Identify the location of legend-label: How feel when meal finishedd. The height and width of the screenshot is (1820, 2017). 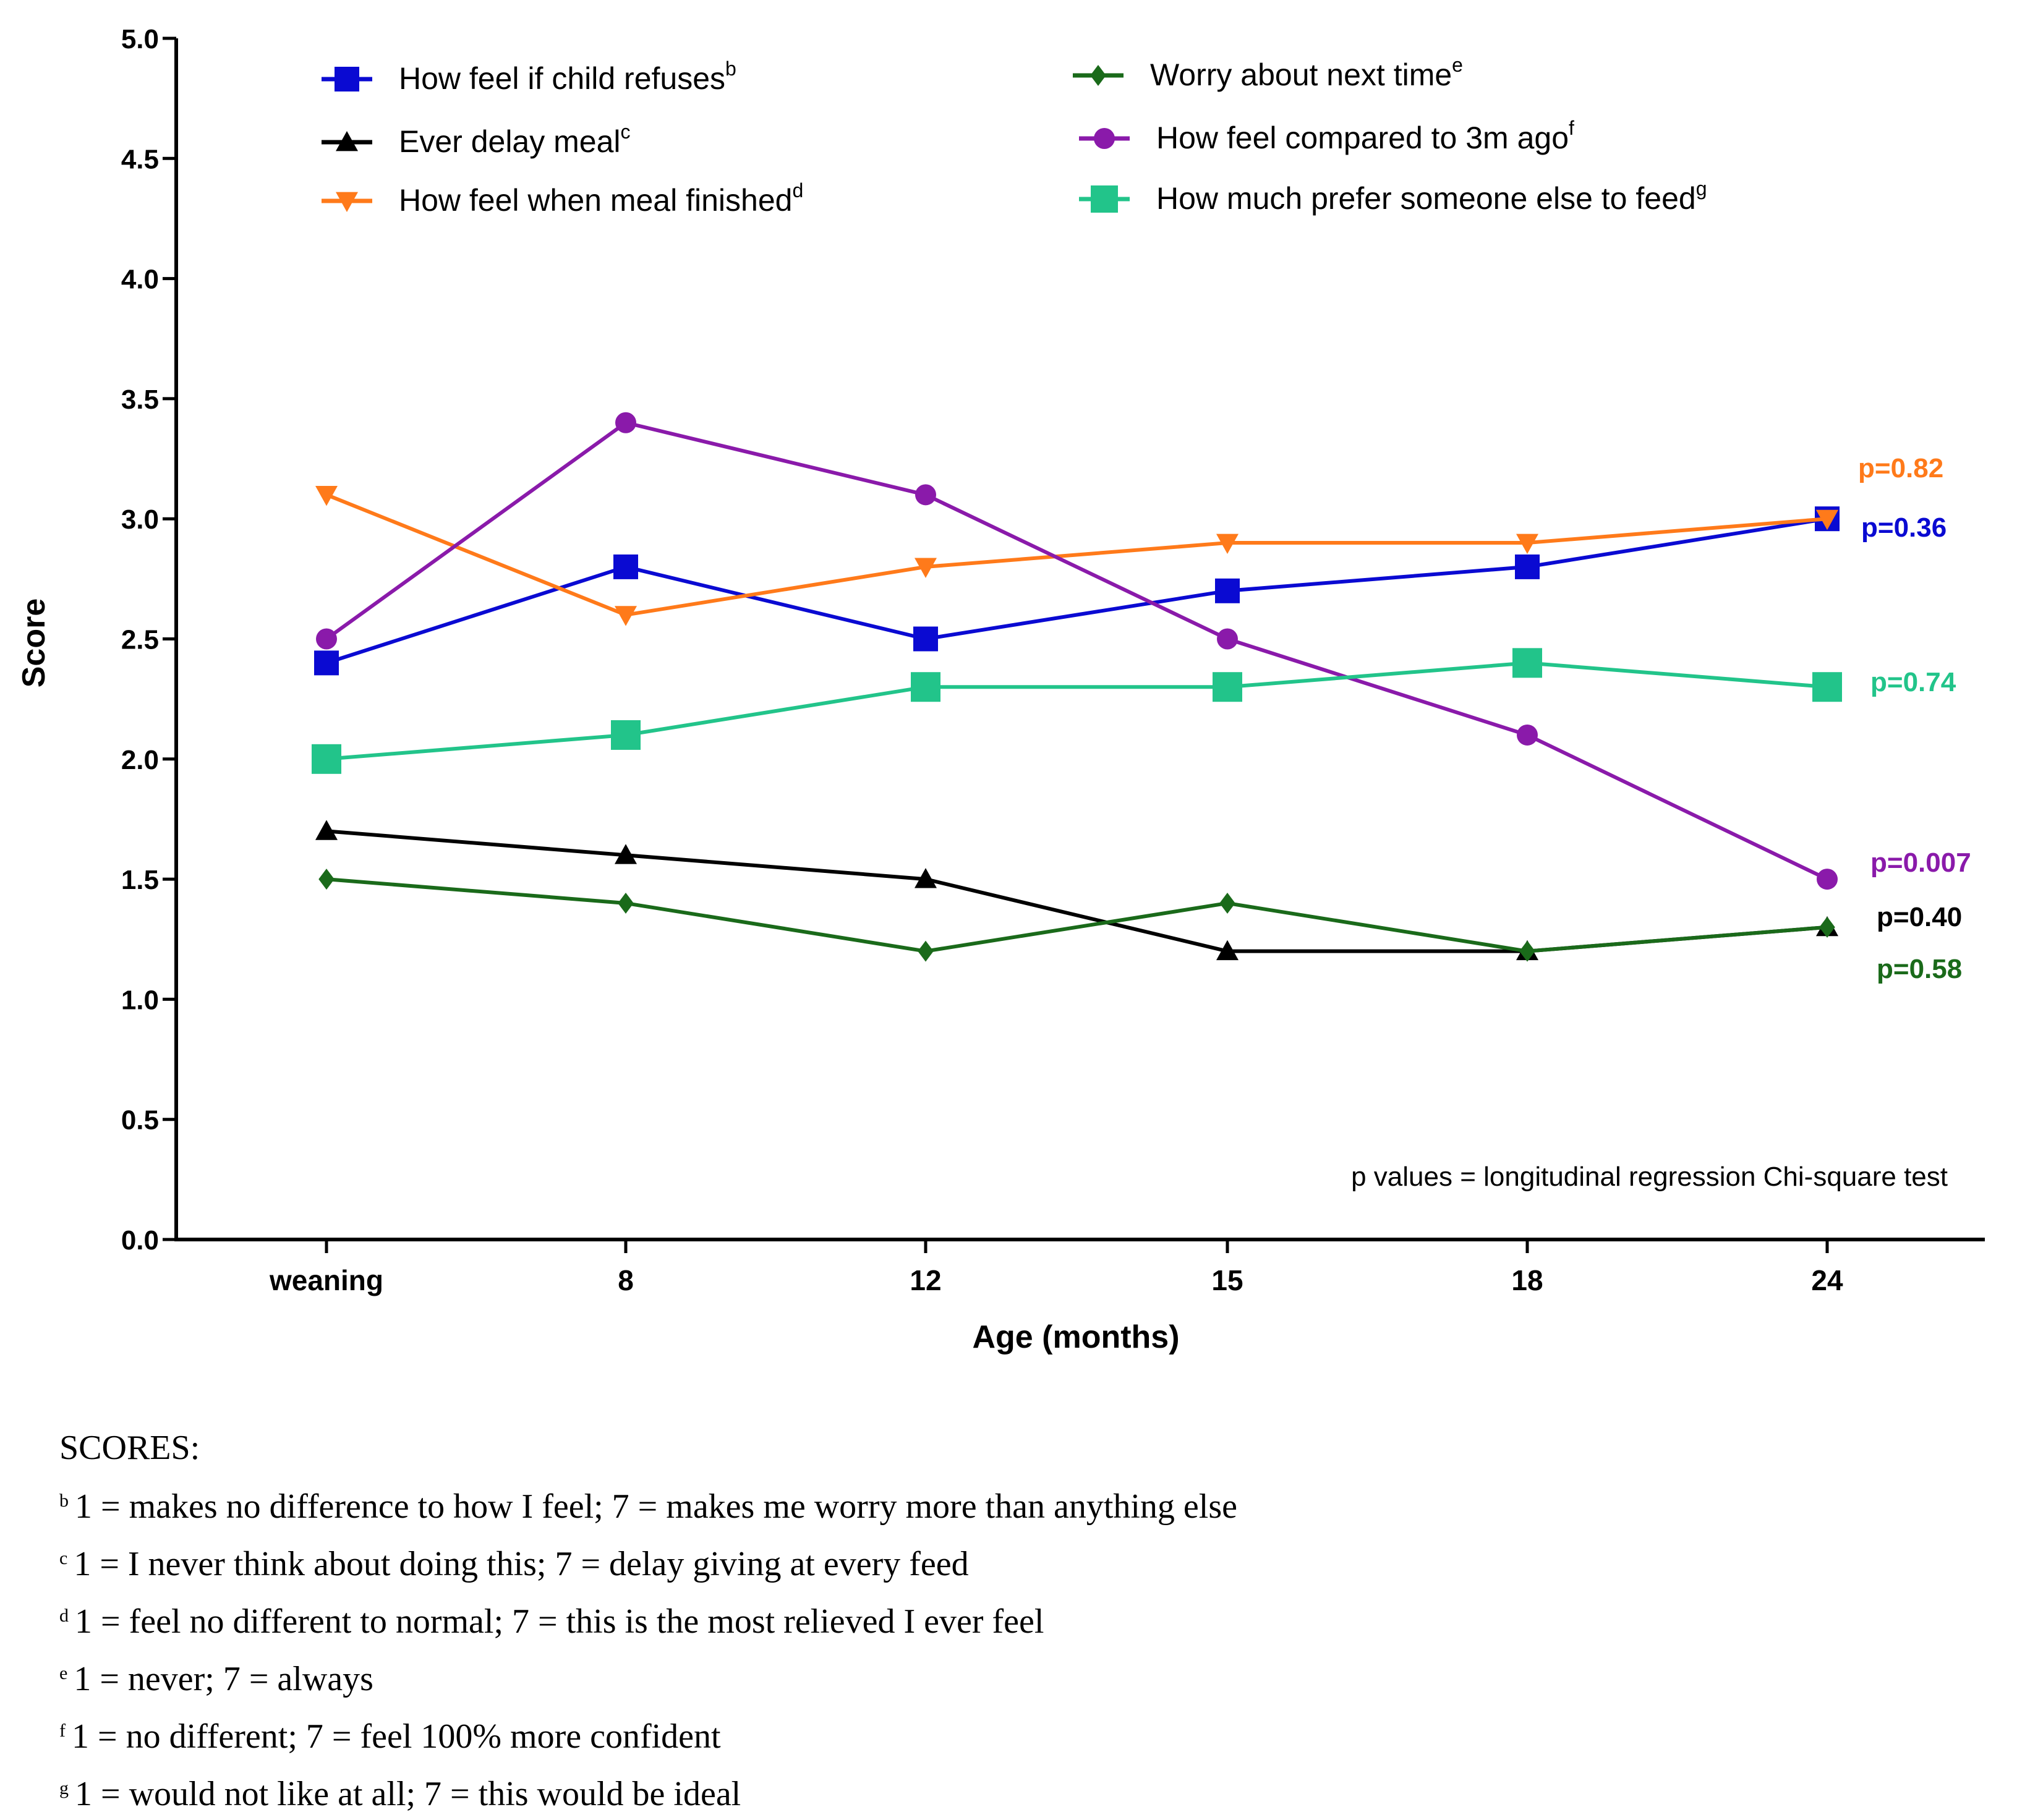
(601, 199).